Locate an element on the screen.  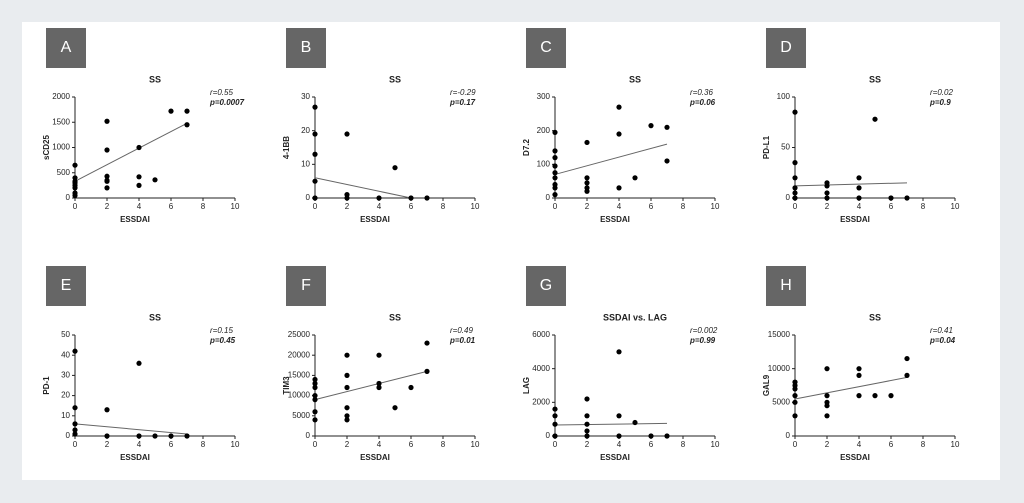
y-tick-label: 1500 is located at coordinates (61, 121).